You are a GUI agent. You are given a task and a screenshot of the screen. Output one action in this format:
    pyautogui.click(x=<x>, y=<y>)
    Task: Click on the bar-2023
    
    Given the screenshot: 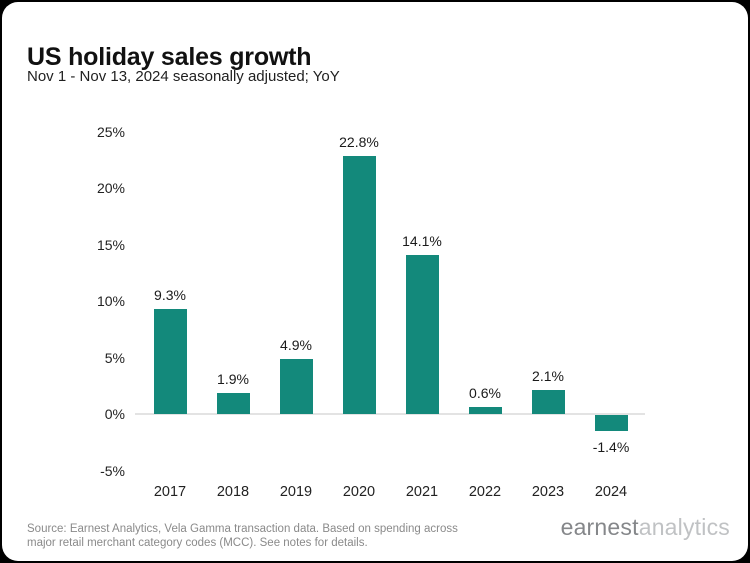 What is the action you would take?
    pyautogui.click(x=548, y=402)
    